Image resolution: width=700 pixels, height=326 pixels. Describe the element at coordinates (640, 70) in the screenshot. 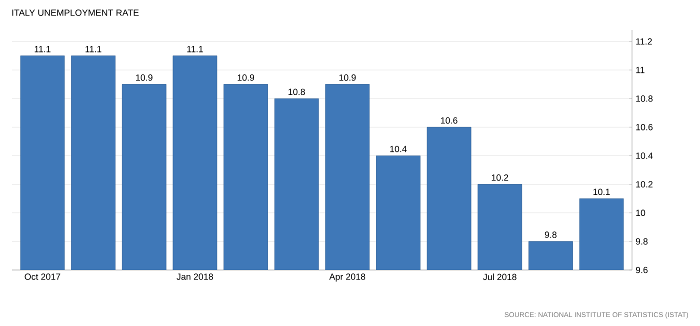

I see `y-tick-label: 11` at that location.